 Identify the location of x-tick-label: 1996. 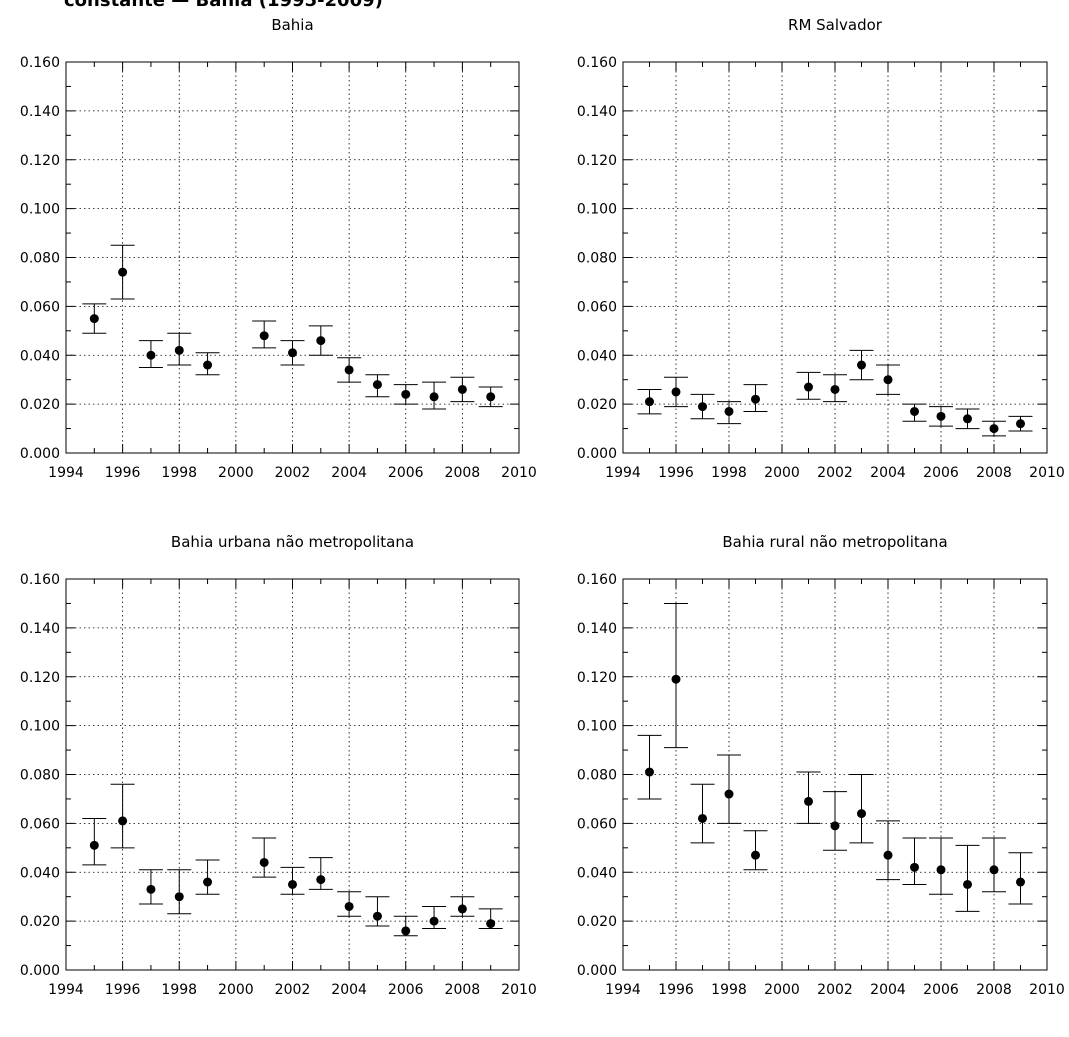
(123, 473).